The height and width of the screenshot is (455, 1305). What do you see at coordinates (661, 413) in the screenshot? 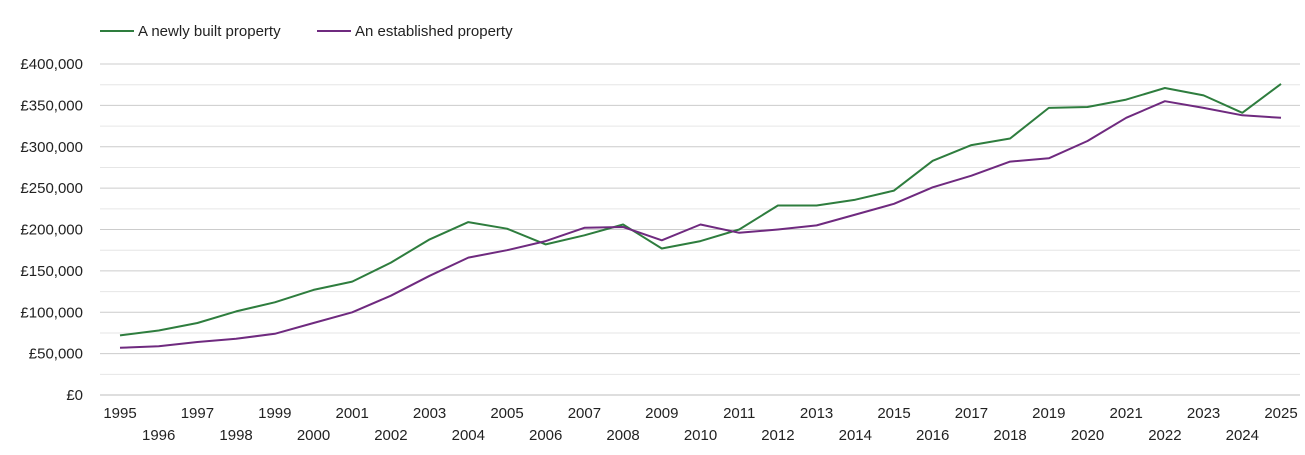
I see `x-tick-label: 2009` at bounding box center [661, 413].